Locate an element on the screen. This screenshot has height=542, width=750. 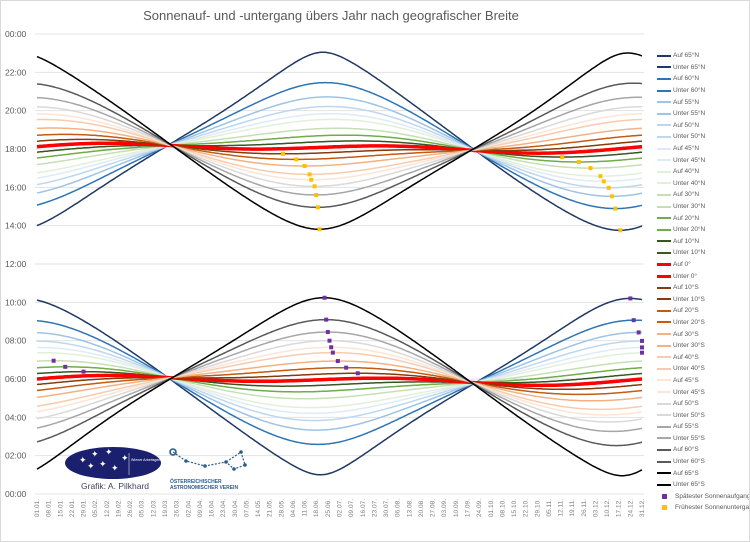
x-tick-label: 11.06. is located at coordinates (305, 508).